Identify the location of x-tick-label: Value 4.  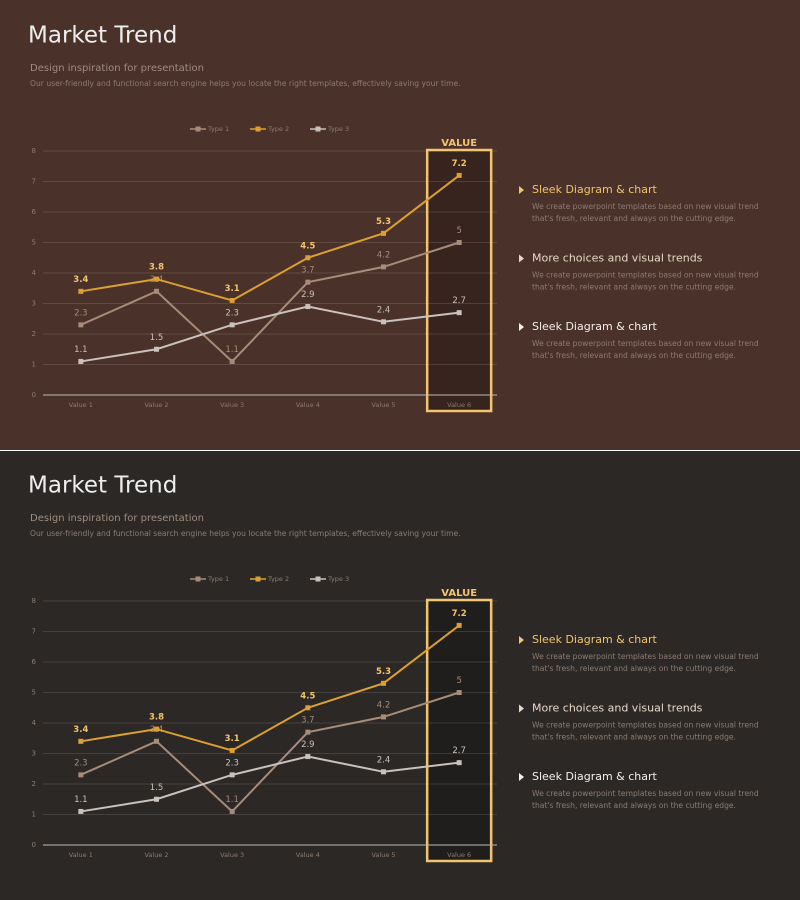
(308, 855).